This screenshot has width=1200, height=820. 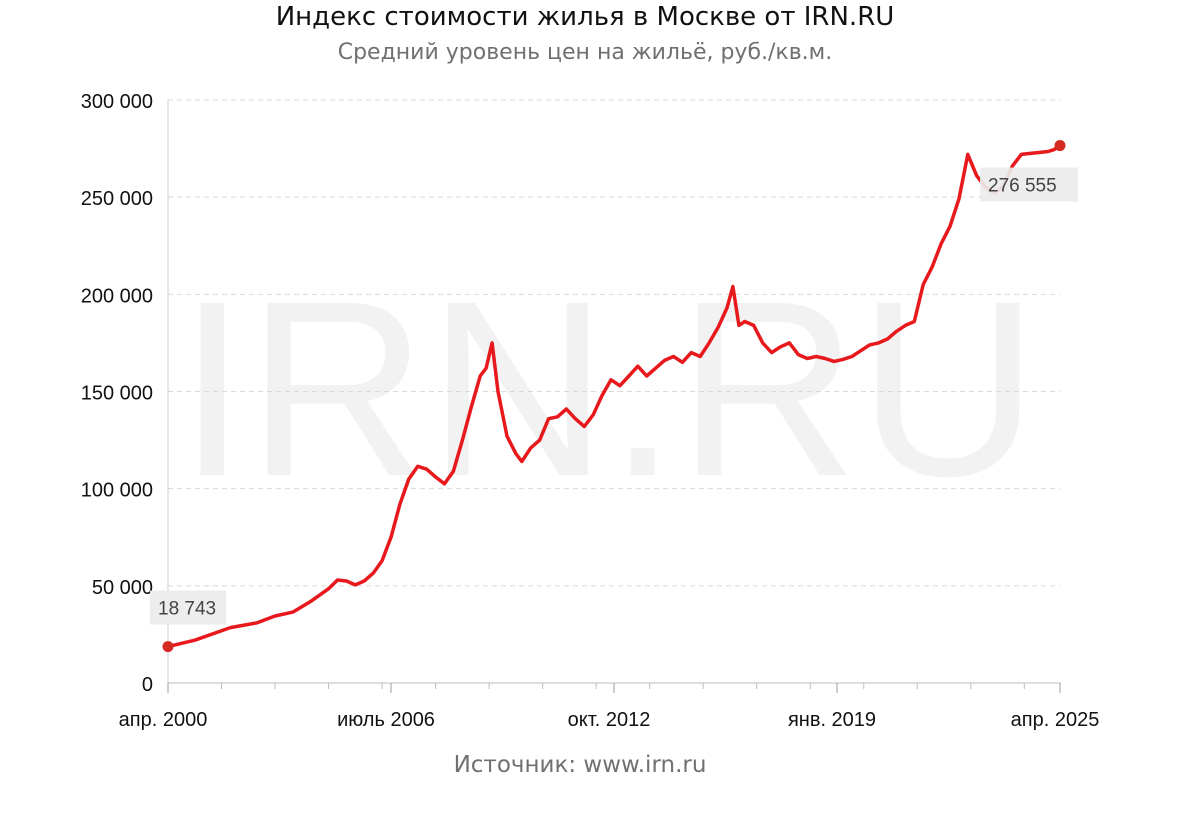 I want to click on data-label: 276 555, so click(x=1029, y=184).